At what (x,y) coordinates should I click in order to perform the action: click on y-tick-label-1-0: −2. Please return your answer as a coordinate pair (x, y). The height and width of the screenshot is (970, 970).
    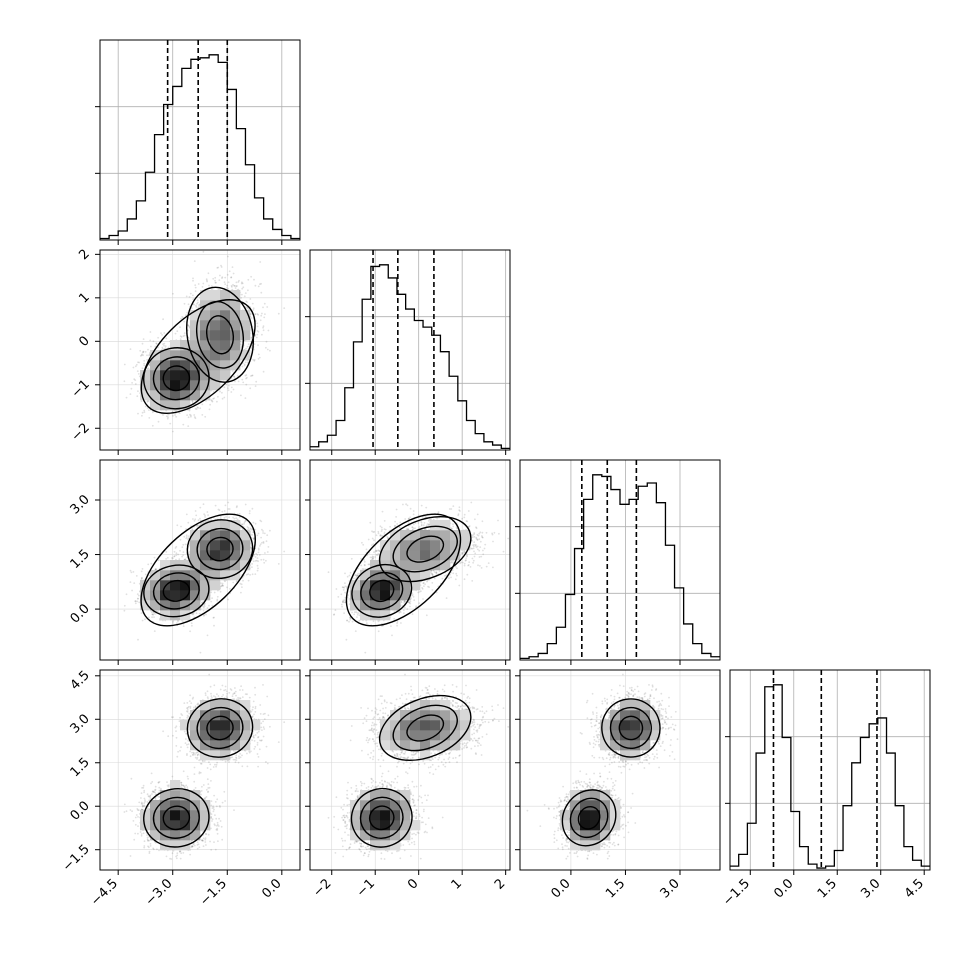
    Looking at the image, I should click on (81, 432).